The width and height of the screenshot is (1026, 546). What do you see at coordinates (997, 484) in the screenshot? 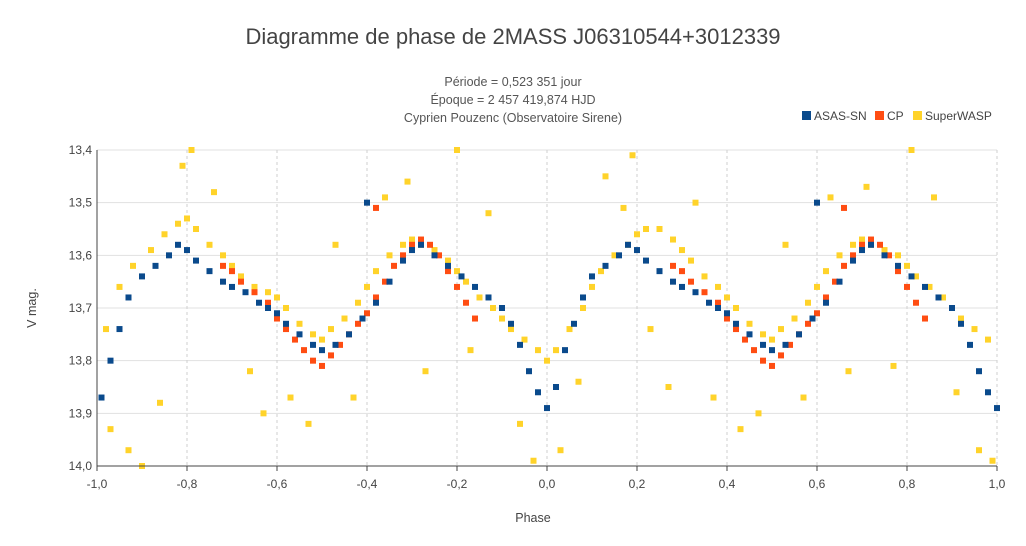
I see `x-tick-label: 1,0` at bounding box center [997, 484].